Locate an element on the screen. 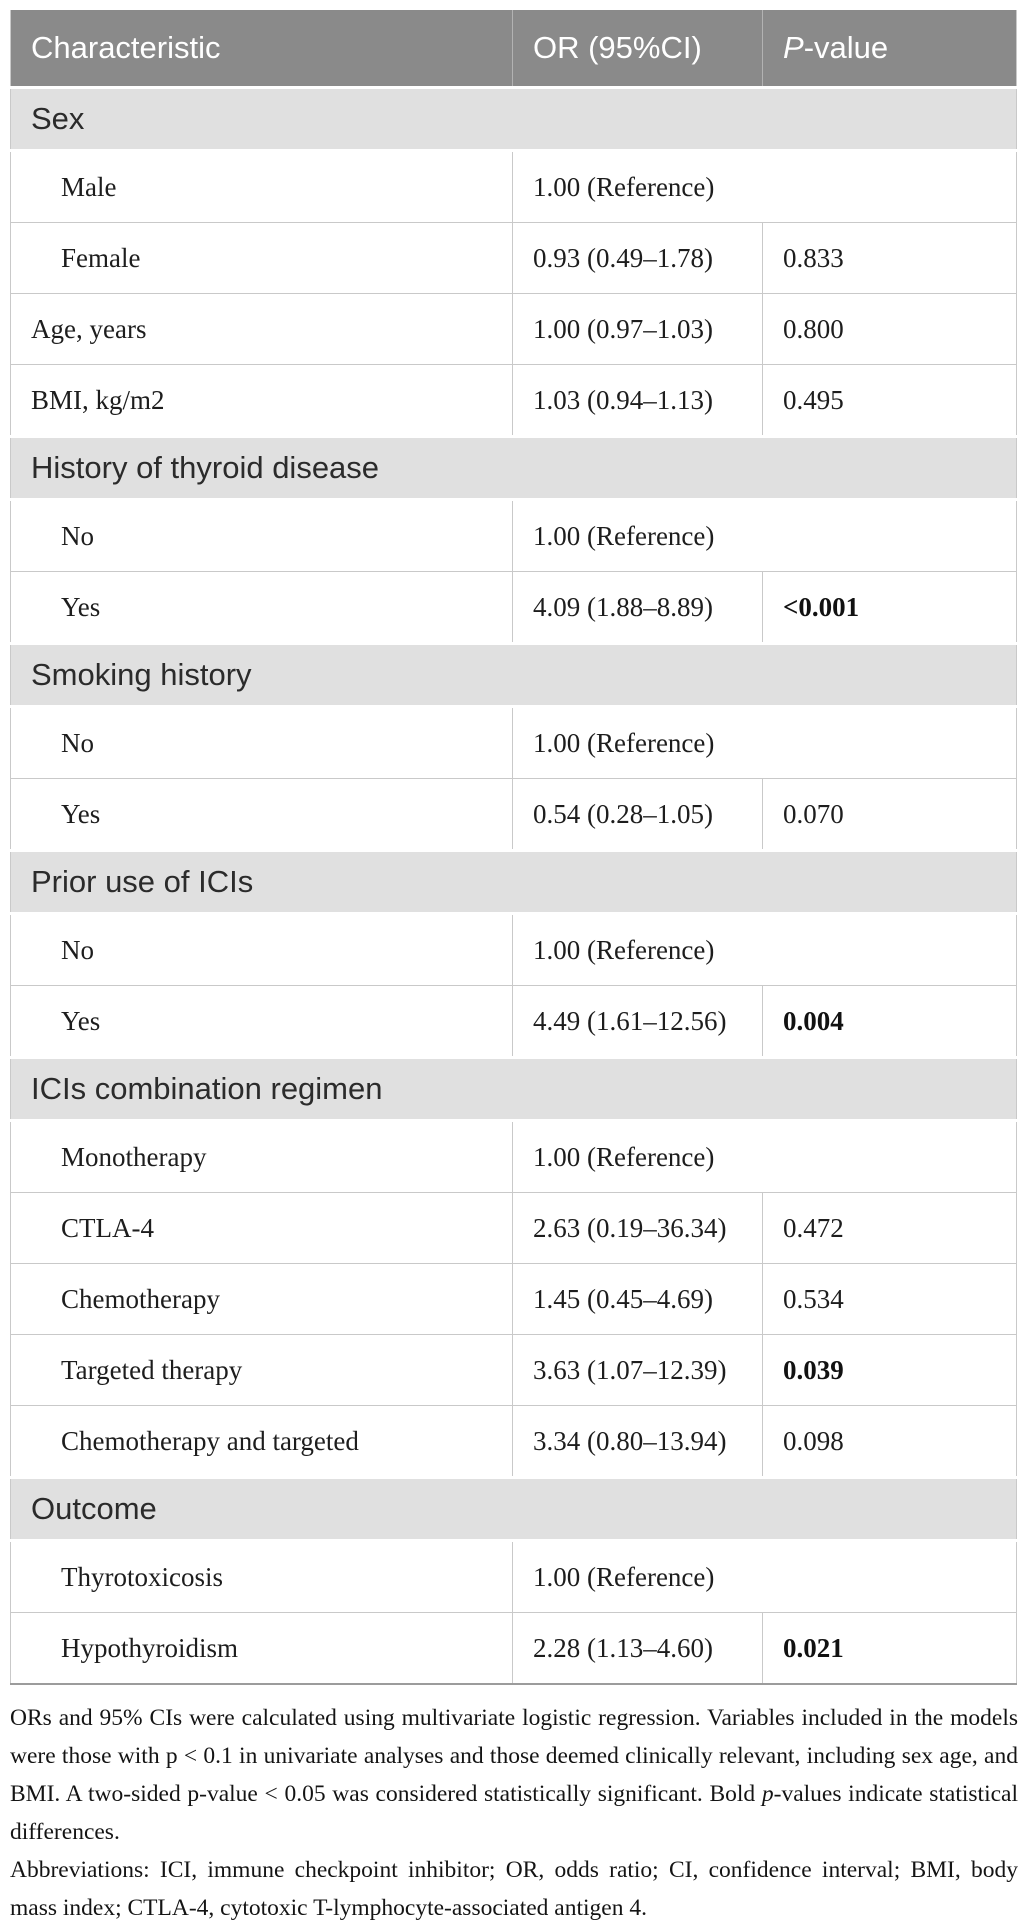  section-row-sex: Sex is located at coordinates (513, 119).